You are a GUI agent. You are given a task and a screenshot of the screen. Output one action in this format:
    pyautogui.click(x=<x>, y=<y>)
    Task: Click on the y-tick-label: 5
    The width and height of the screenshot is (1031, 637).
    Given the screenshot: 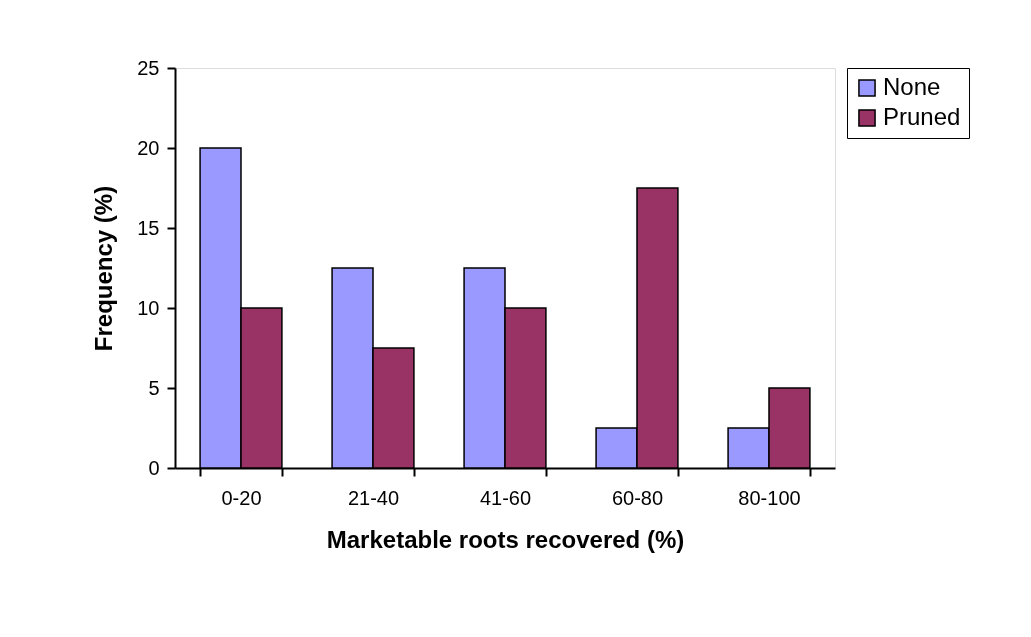 What is the action you would take?
    pyautogui.click(x=154, y=387)
    